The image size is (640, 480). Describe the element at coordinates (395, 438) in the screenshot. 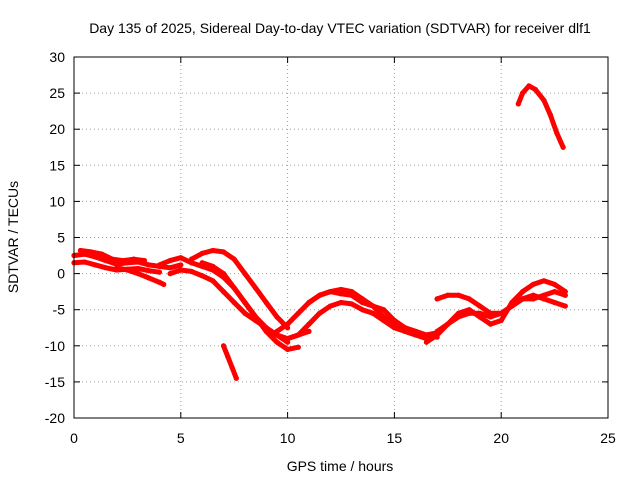

I see `x-tick-label: 15` at that location.